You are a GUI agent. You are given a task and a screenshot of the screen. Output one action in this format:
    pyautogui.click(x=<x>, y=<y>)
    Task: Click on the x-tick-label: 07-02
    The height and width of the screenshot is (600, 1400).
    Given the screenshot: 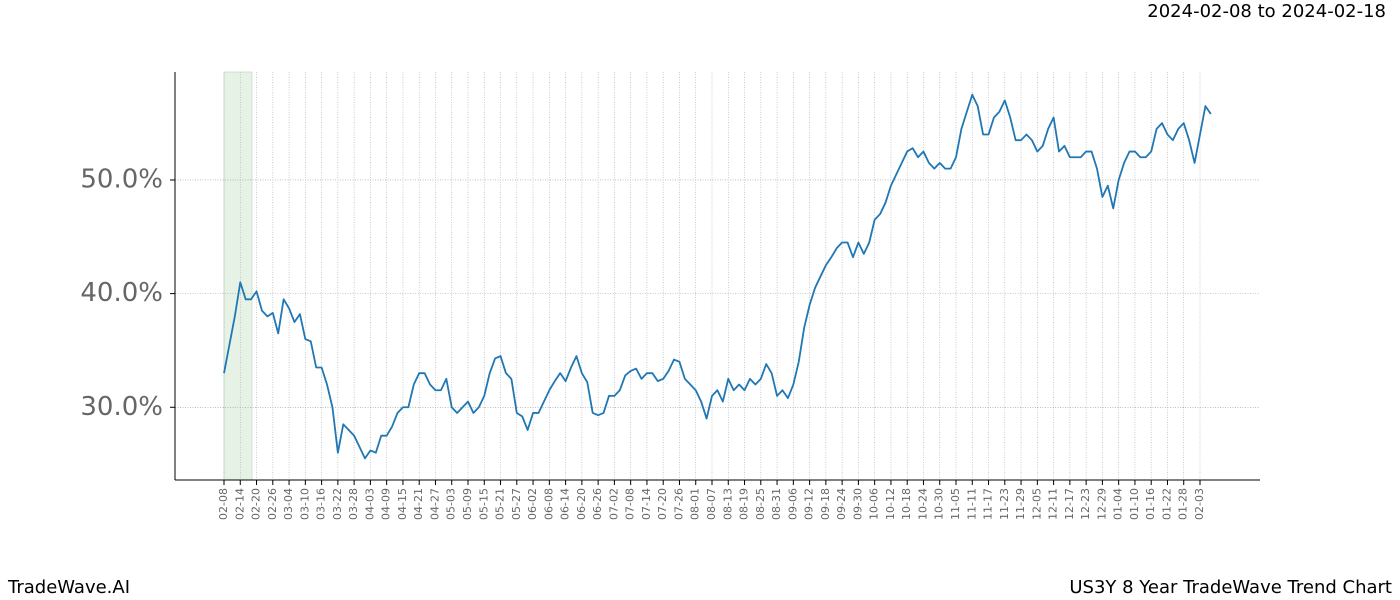 What is the action you would take?
    pyautogui.click(x=613, y=504)
    